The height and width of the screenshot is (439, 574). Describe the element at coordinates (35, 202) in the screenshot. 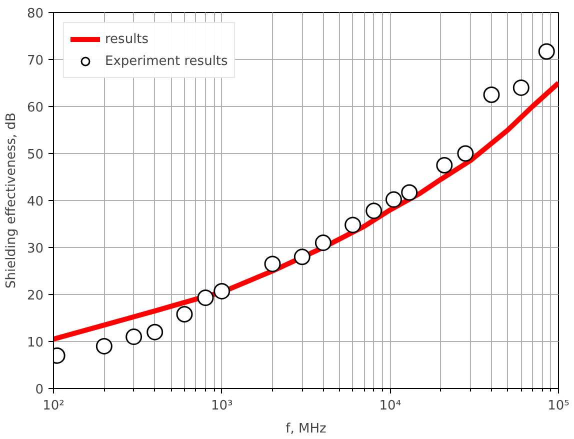

I see `y-tick-label: 40` at that location.